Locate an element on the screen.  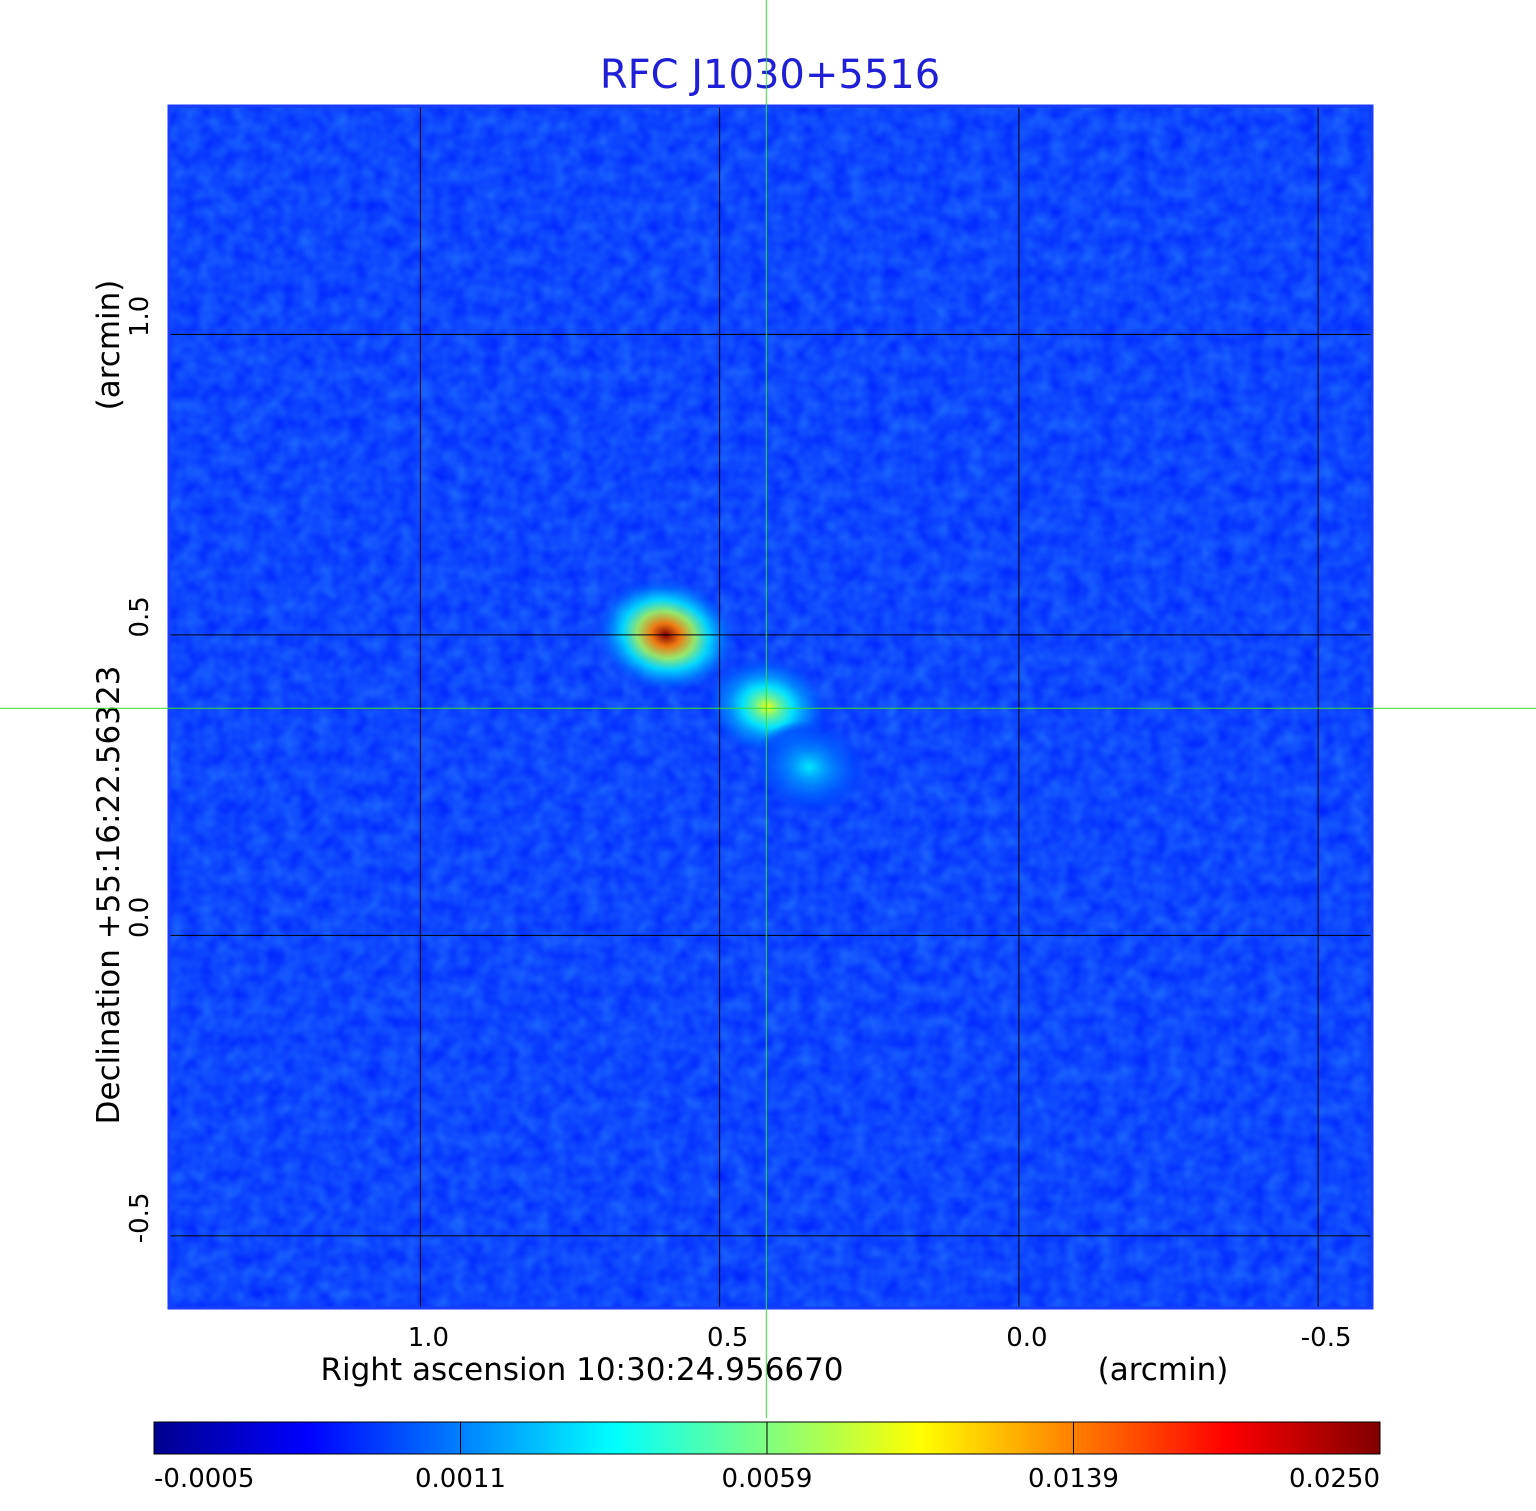
colorbar-tick-label: 0.0011 is located at coordinates (460, 1479).